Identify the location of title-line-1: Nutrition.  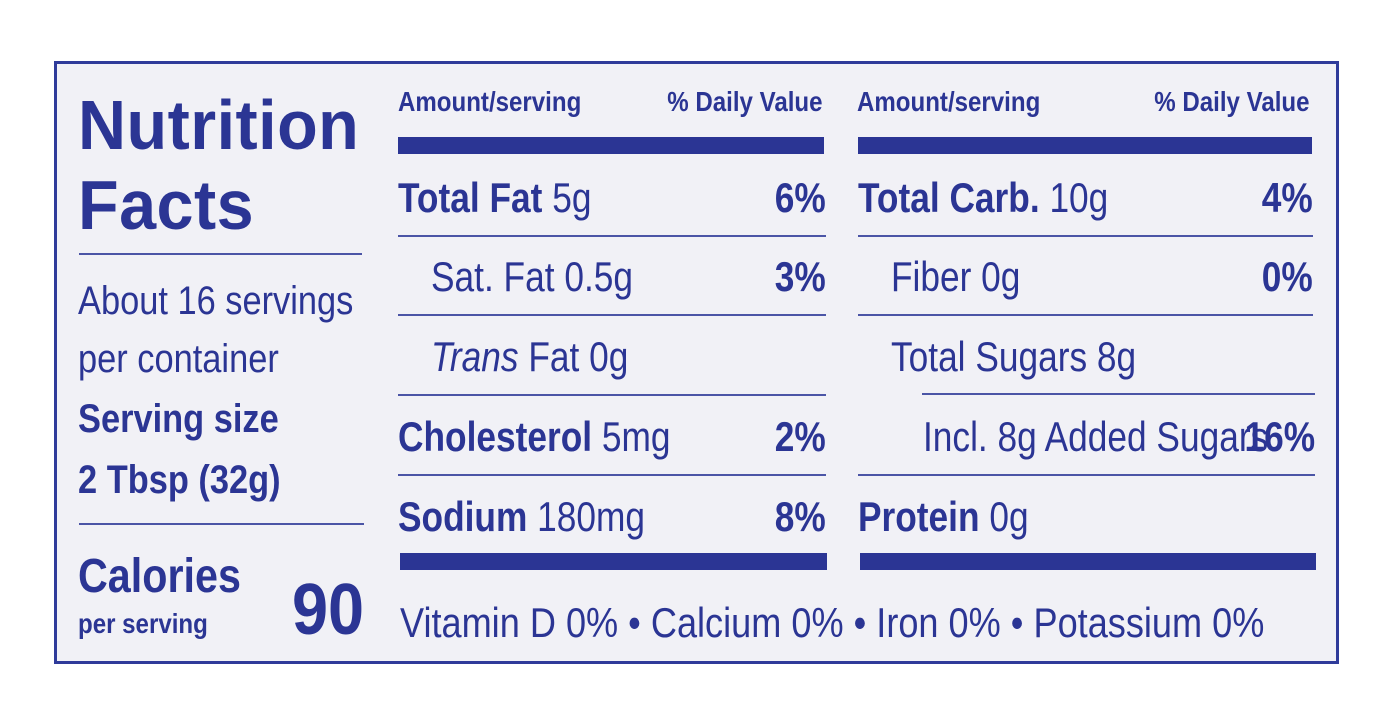
(219, 125).